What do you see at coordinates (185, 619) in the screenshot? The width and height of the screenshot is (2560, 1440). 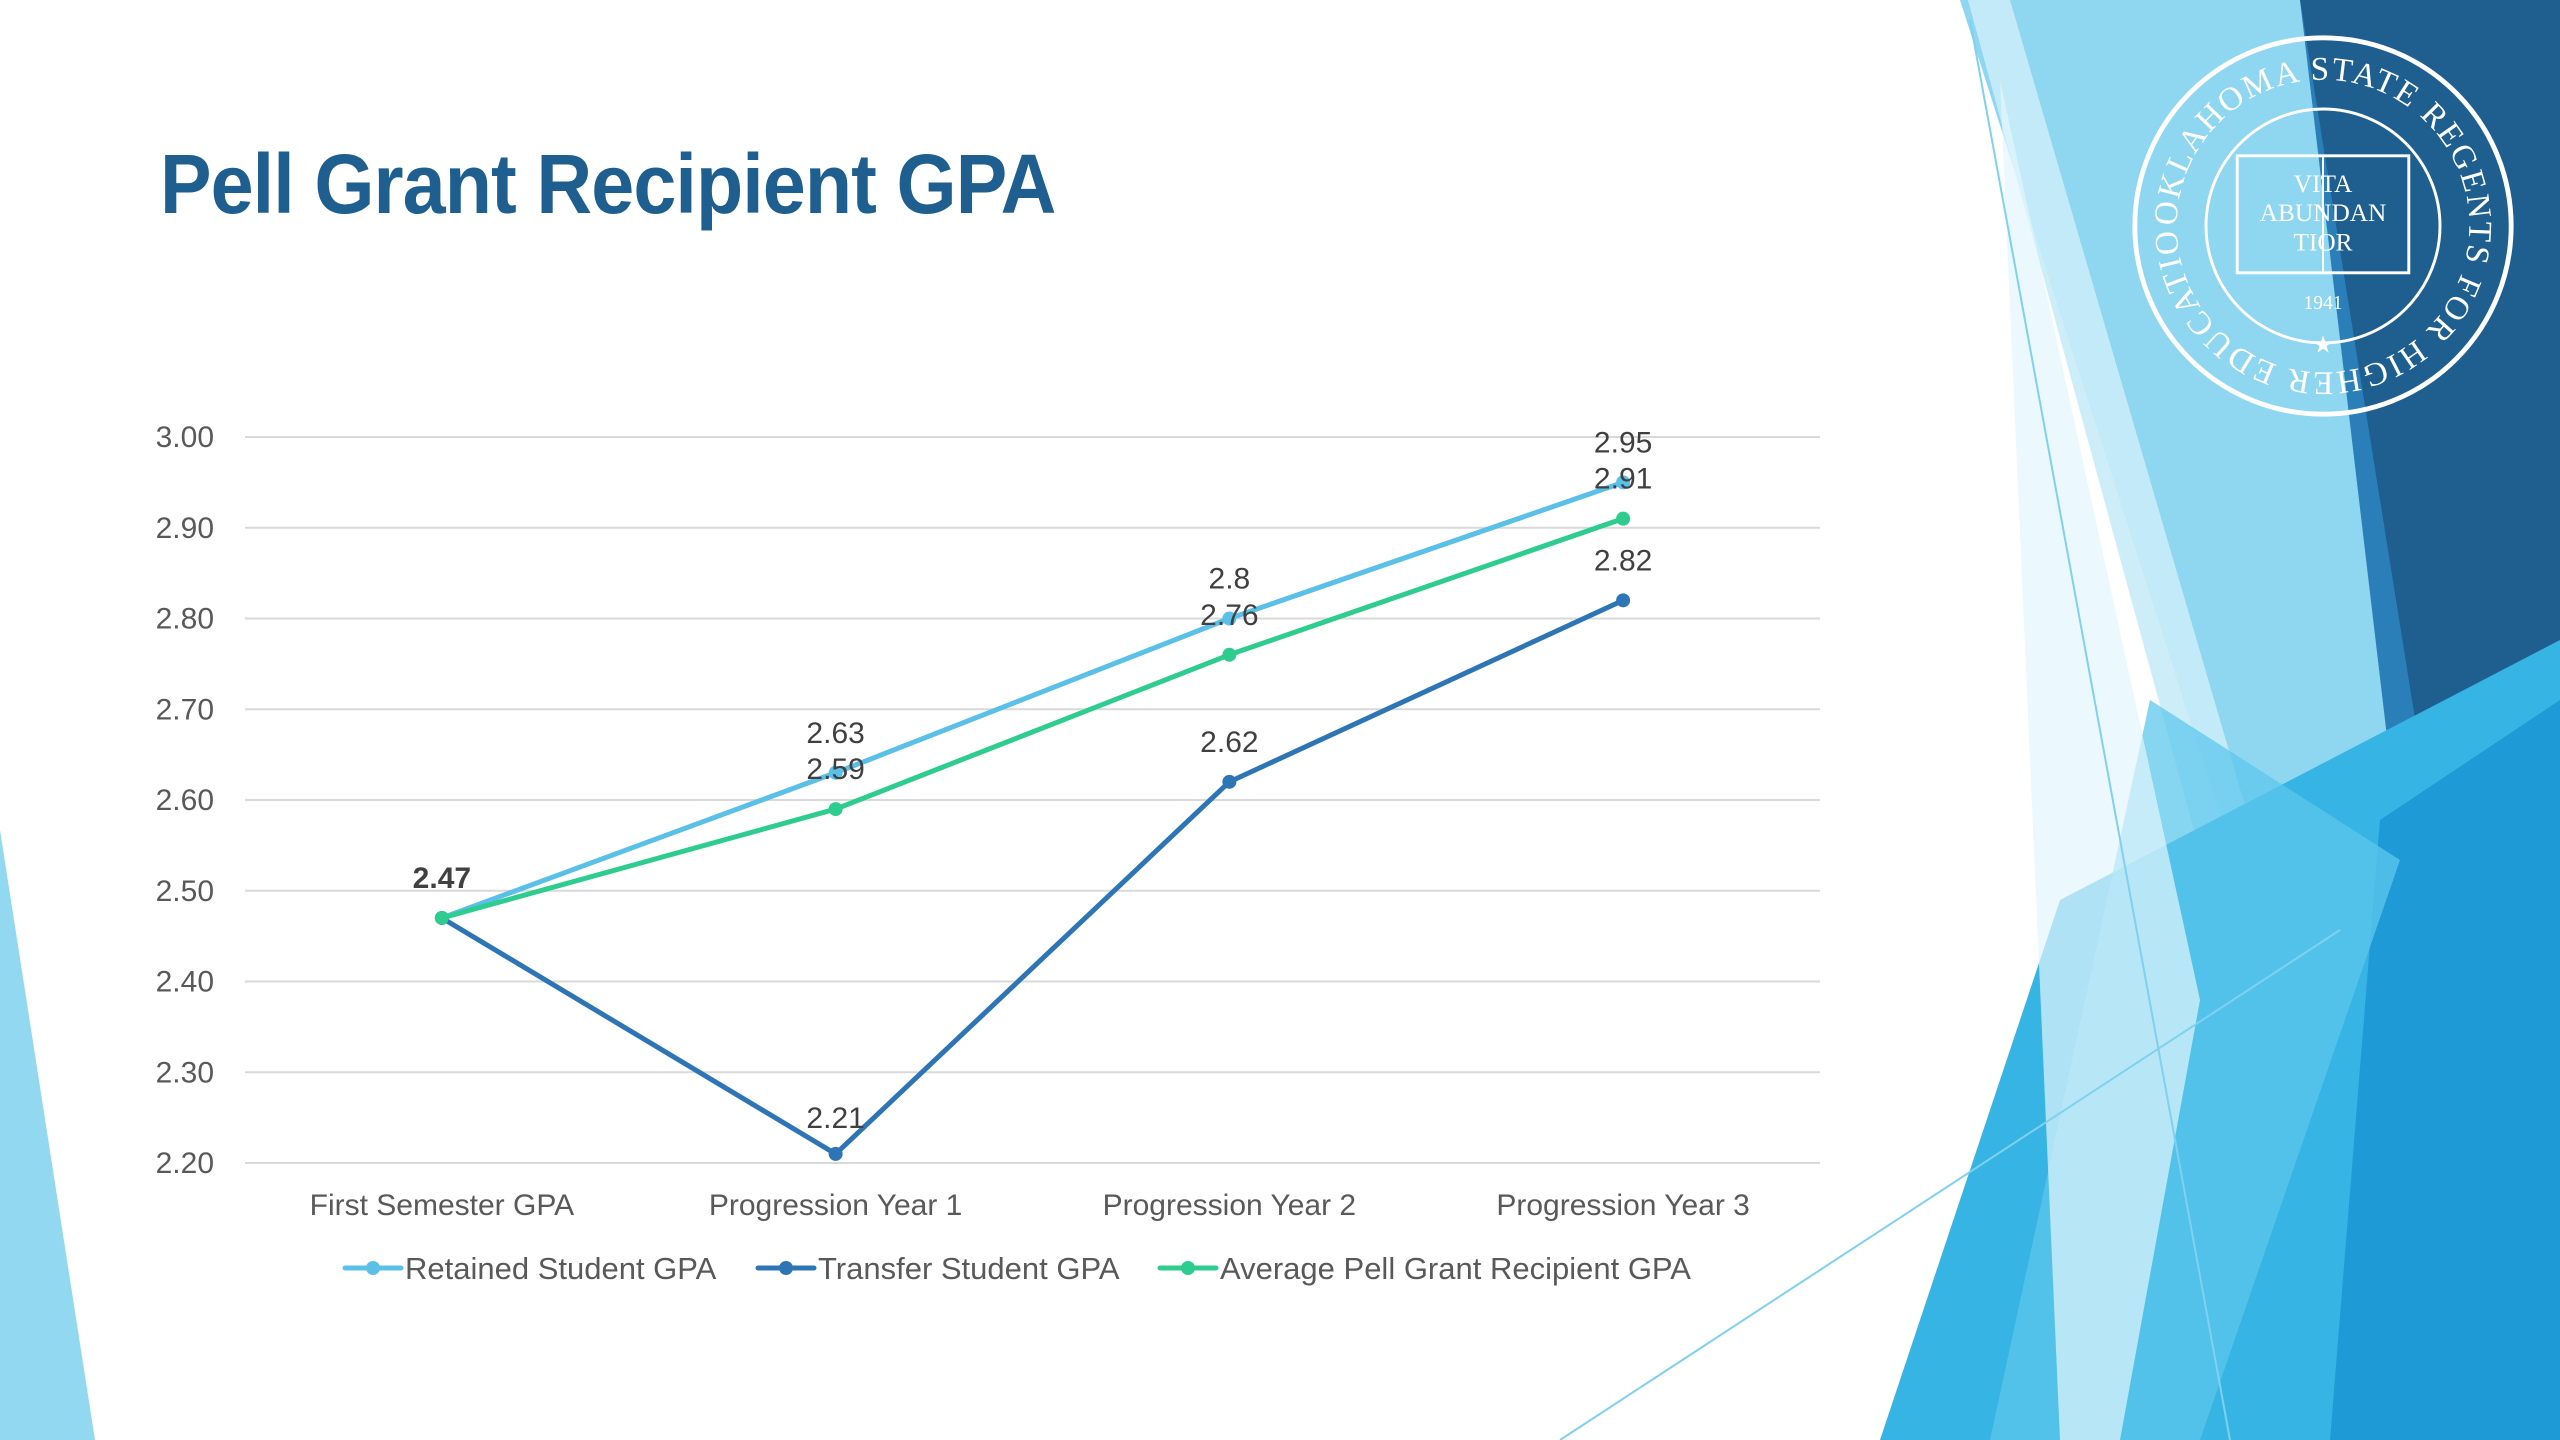 I see `y-tick-label-2.80: 2.80` at bounding box center [185, 619].